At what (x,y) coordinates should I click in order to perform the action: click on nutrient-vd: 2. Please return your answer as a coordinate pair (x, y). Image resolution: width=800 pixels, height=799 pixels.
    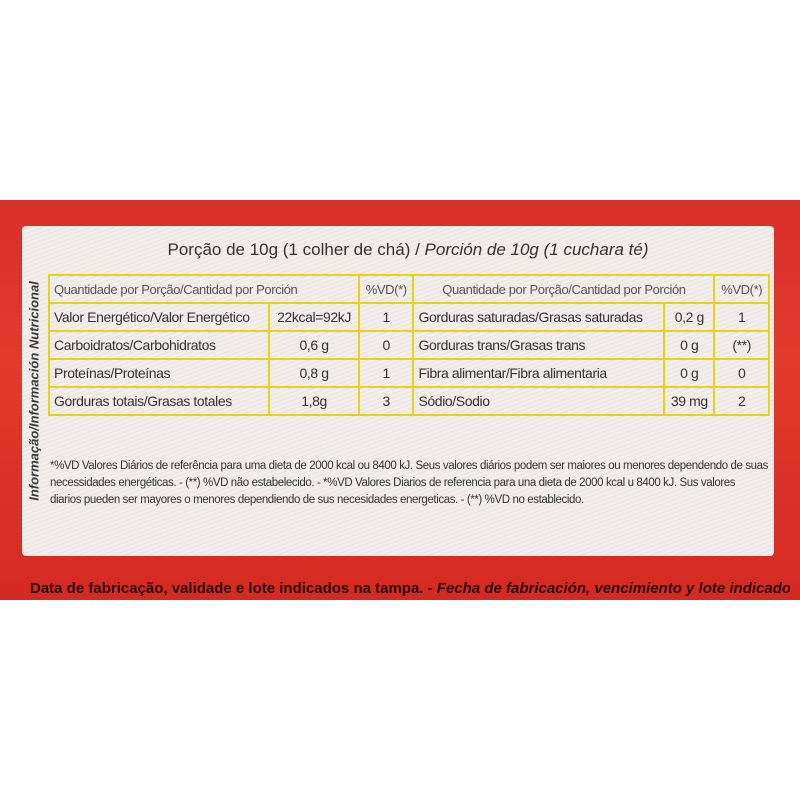
    Looking at the image, I should click on (741, 401).